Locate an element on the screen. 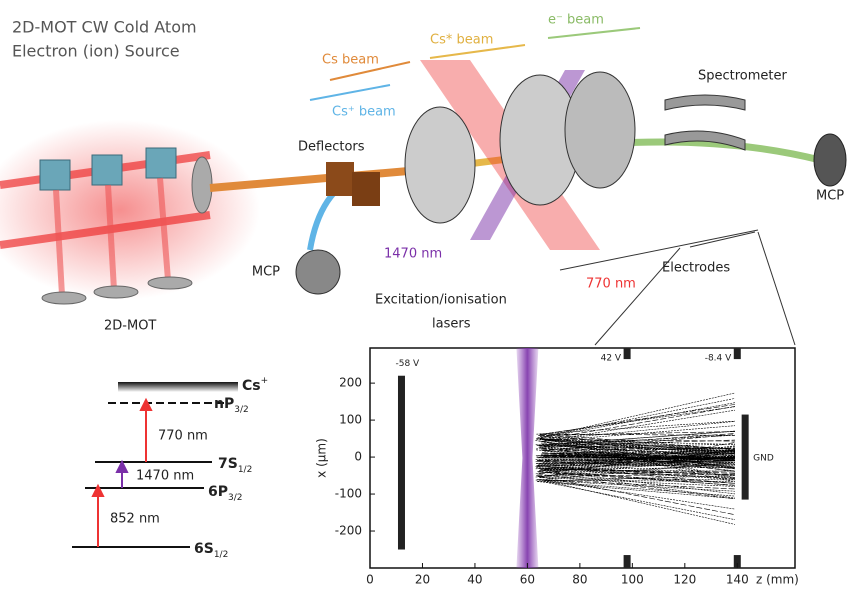 The image size is (859, 592). x-tick-label: 60 is located at coordinates (527, 580).